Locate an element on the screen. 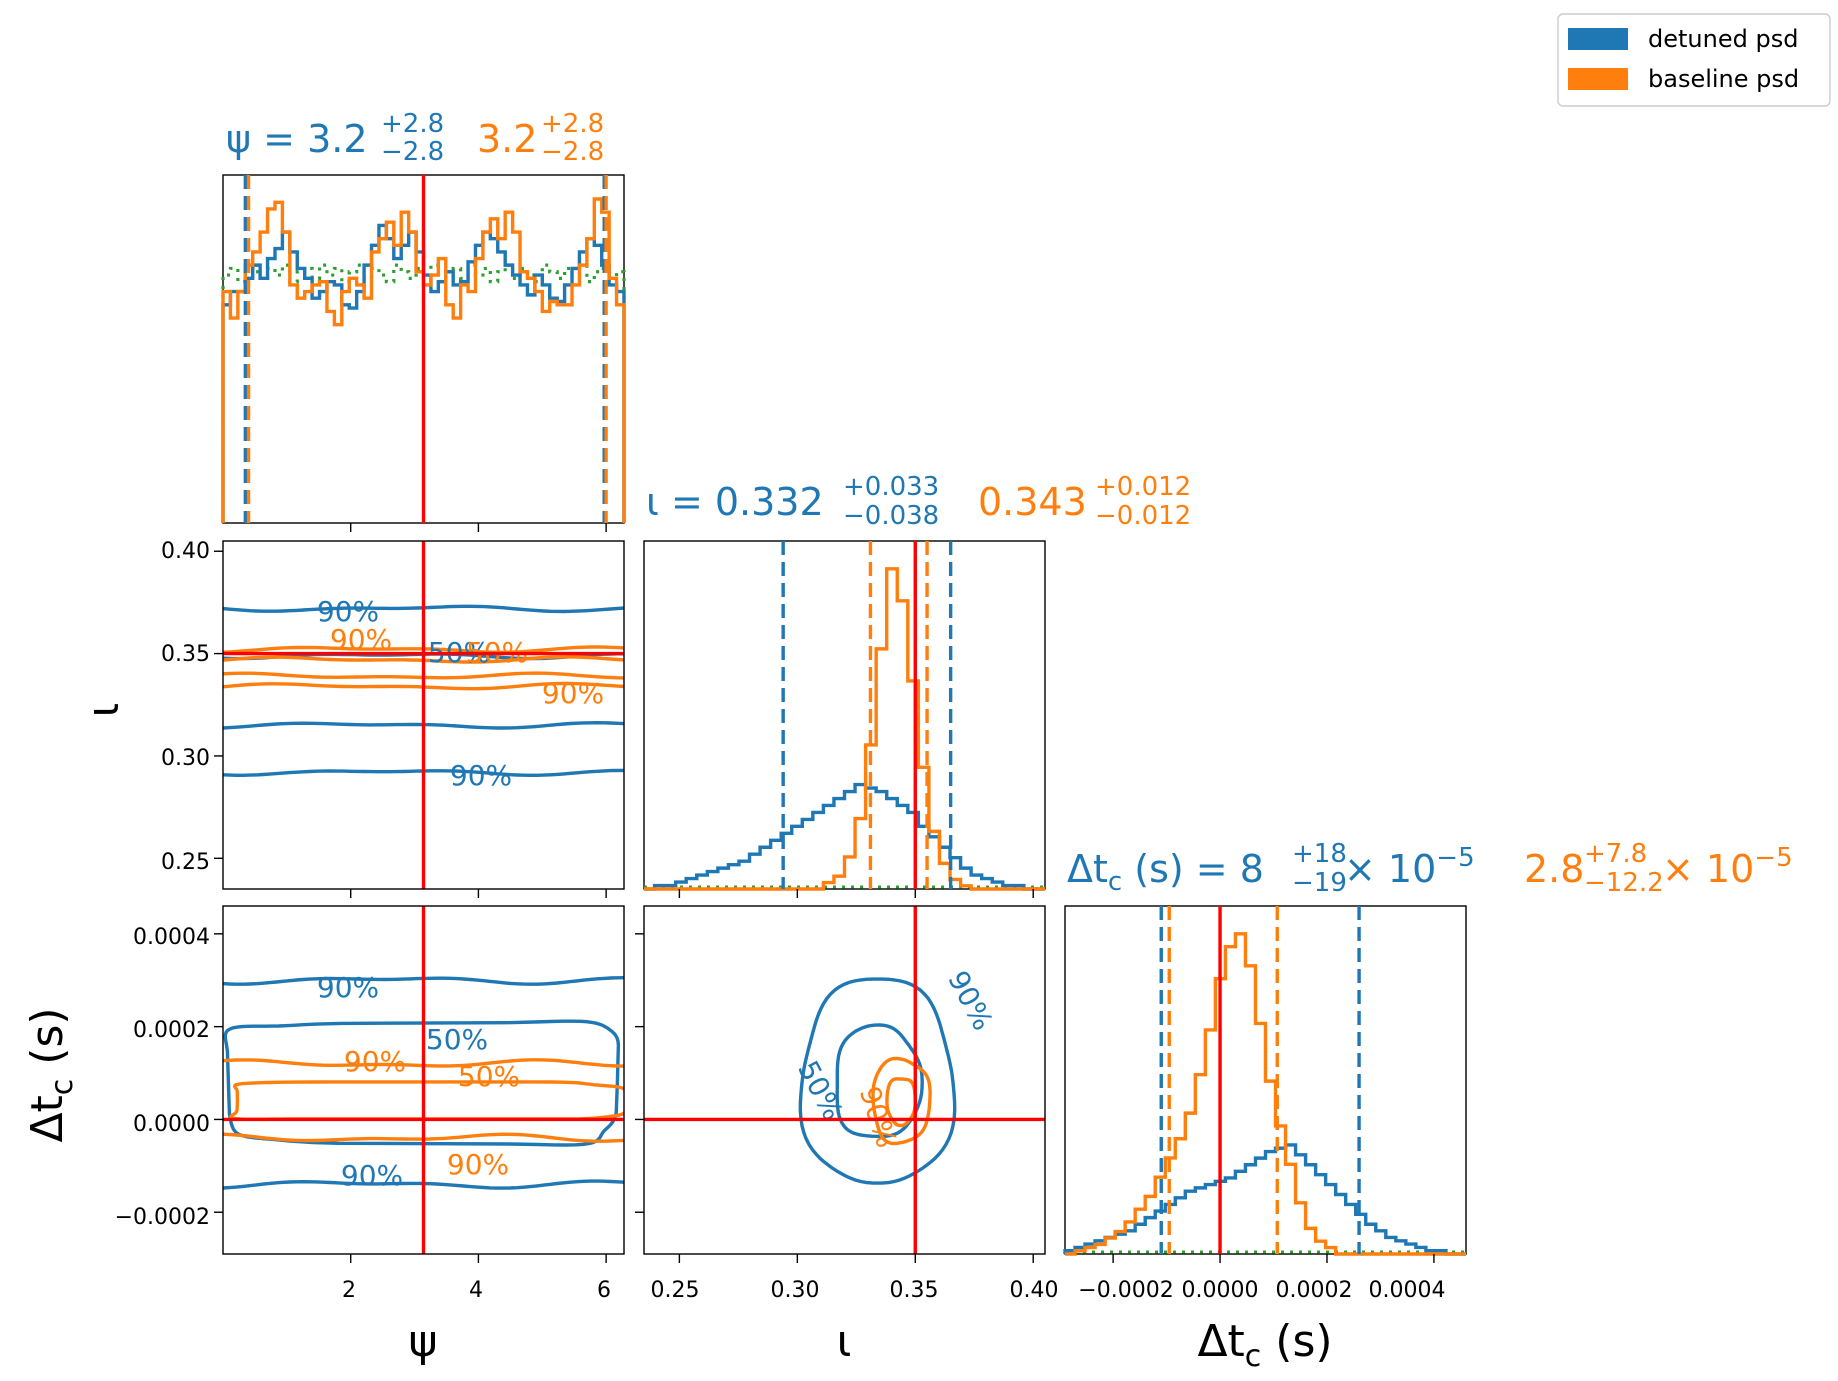 The image size is (1838, 1381). title-psi-baseline-median: 3.2 is located at coordinates (507, 139).